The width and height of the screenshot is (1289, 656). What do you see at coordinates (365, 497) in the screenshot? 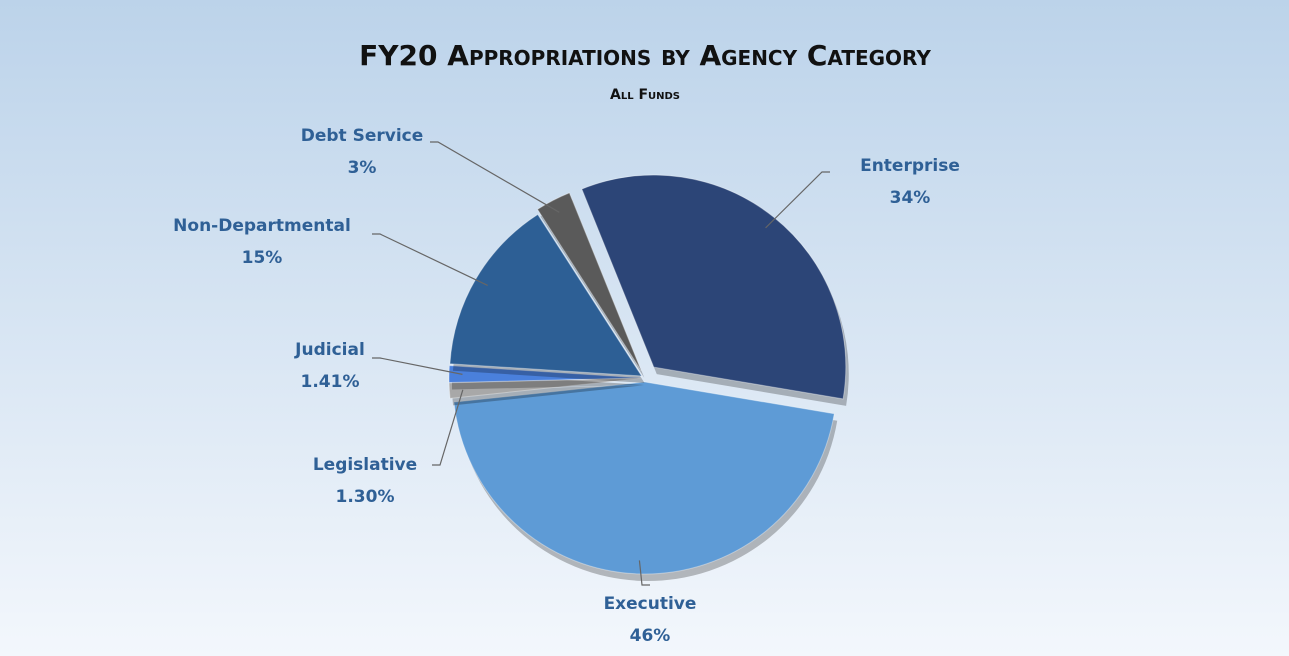
I see `slice-value: 1.30%` at bounding box center [365, 497].